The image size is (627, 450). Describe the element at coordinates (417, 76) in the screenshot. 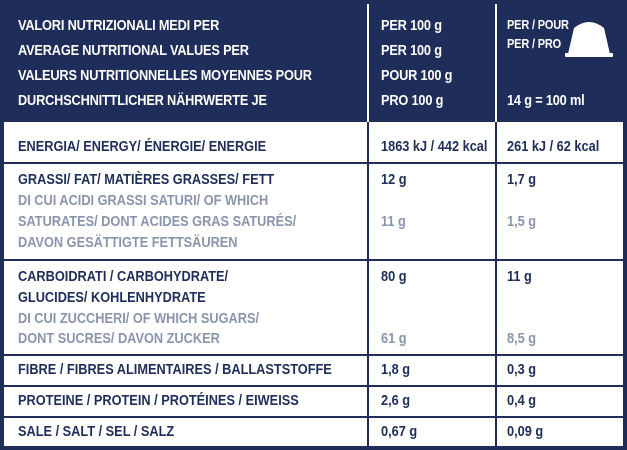

I see `header-per100-fr: POUR 100 g` at that location.